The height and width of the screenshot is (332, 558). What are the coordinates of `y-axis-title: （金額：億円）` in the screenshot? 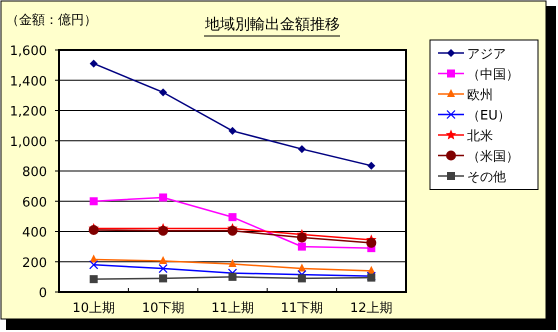 It's located at (51, 20).